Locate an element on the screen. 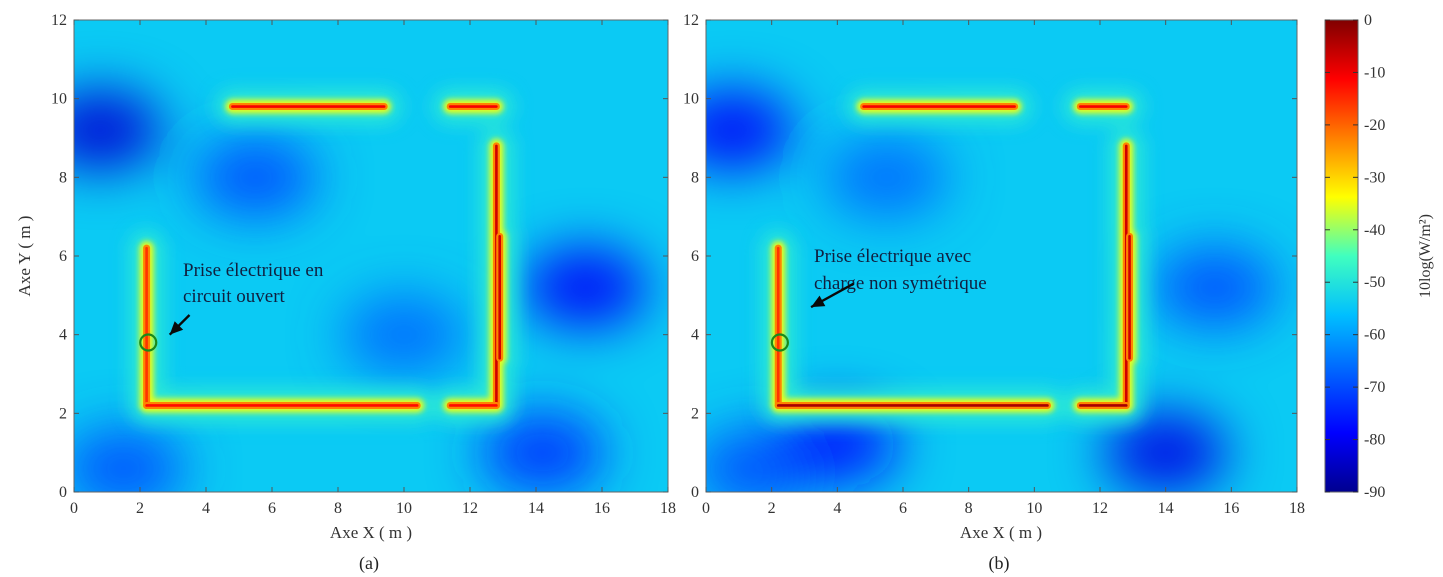 The height and width of the screenshot is (577, 1443). colorbar-tick-label: -40 is located at coordinates (1374, 230).